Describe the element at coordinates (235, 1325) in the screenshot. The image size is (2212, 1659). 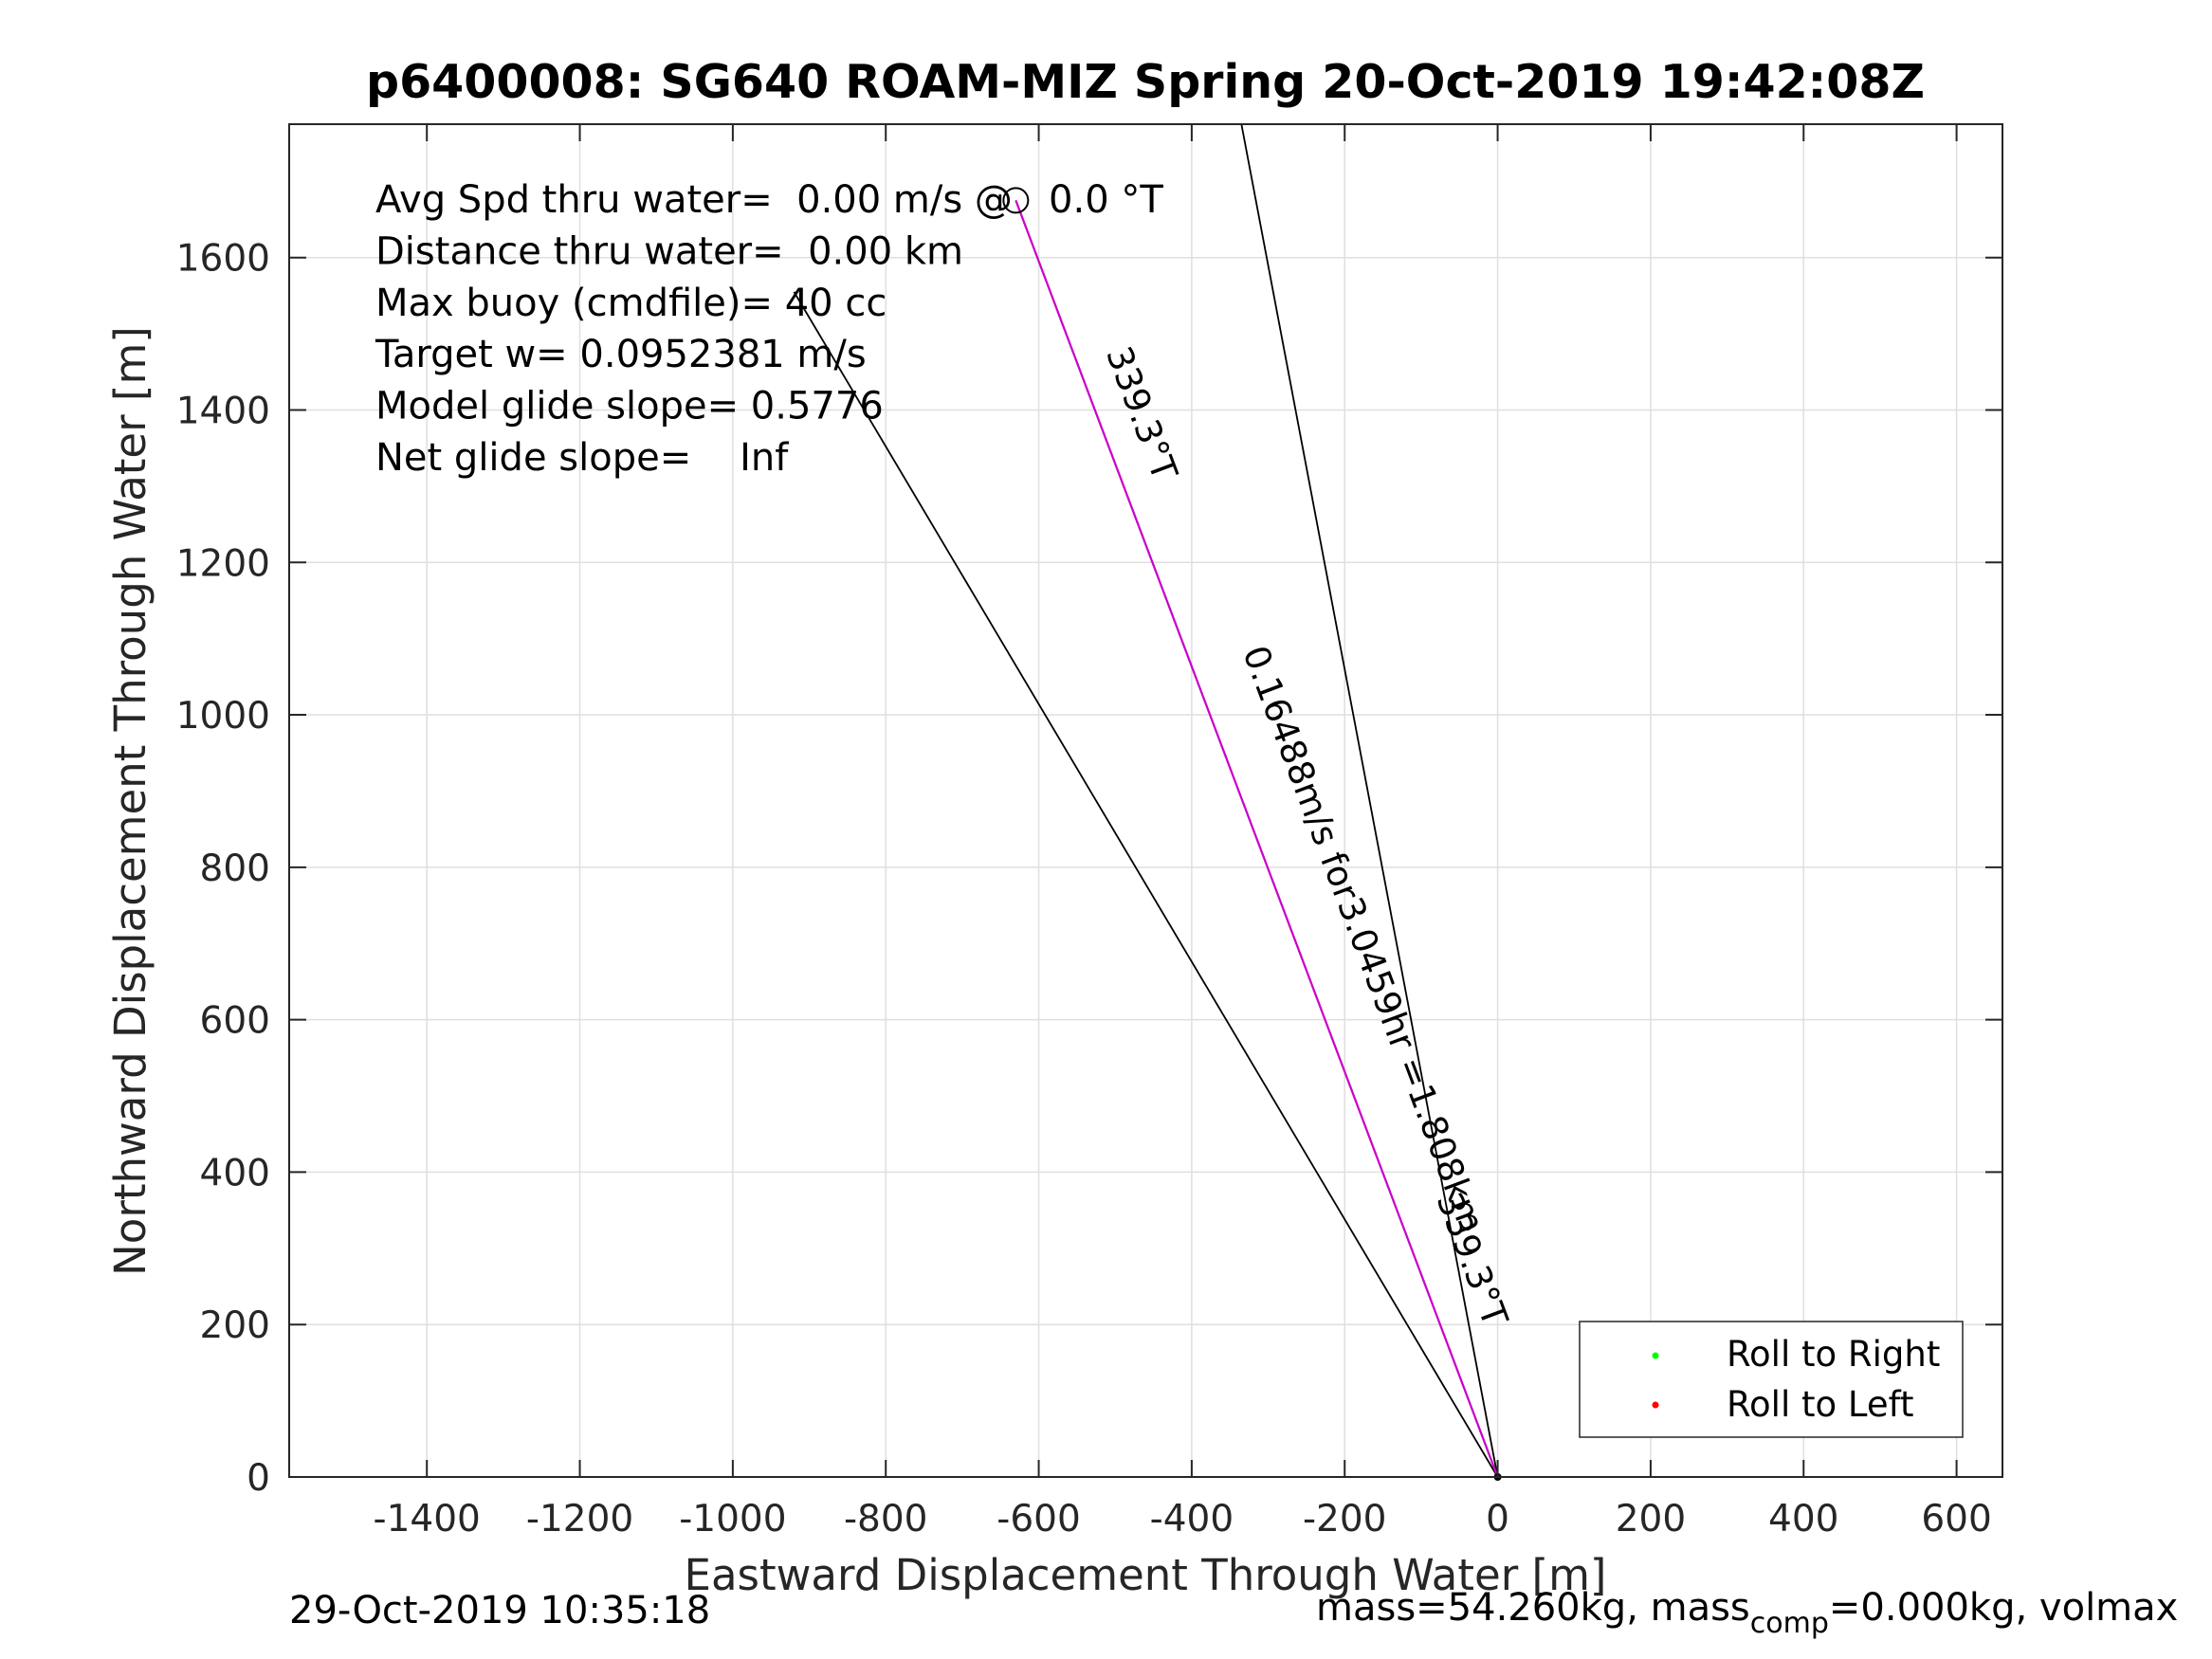
I see `y-tick-label: 200` at that location.